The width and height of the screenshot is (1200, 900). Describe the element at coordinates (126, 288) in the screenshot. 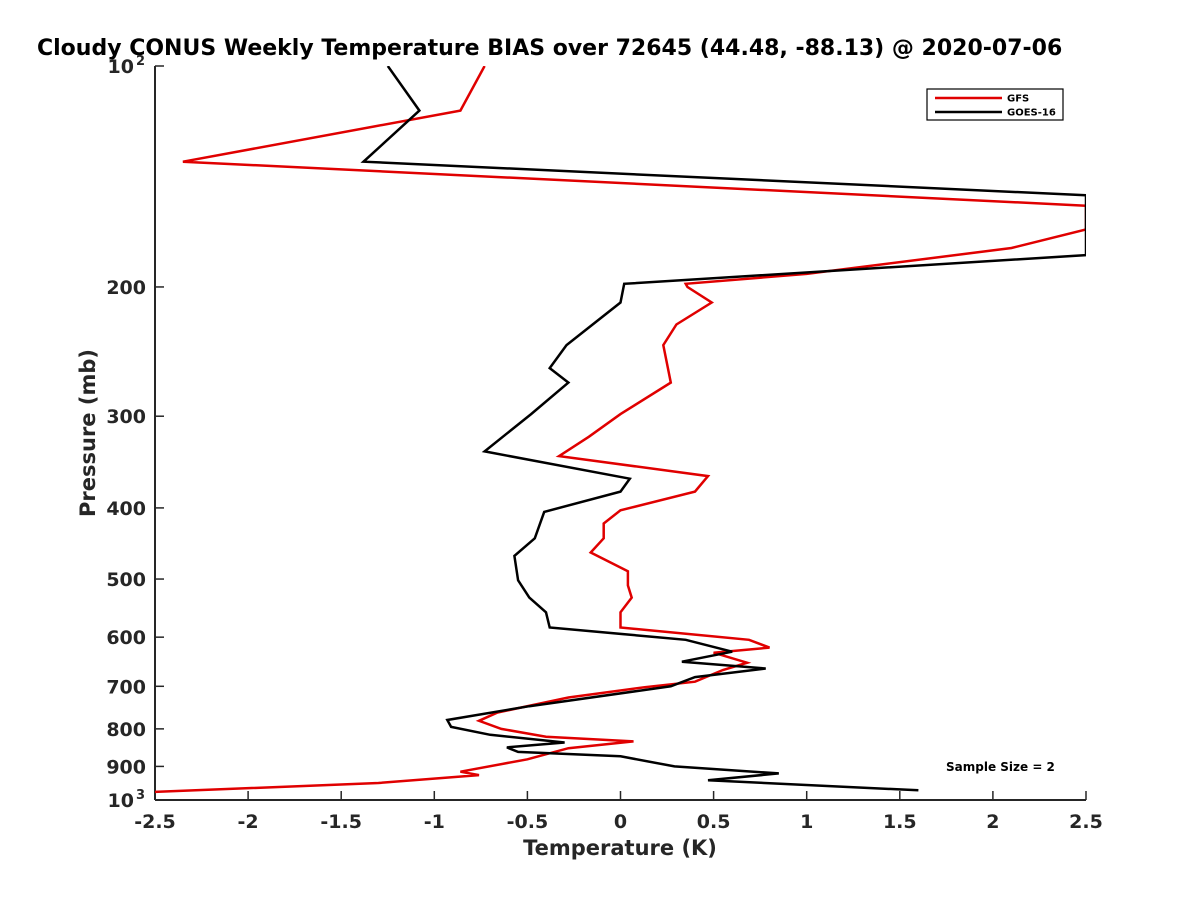

I see `y-tick-label: 200` at that location.